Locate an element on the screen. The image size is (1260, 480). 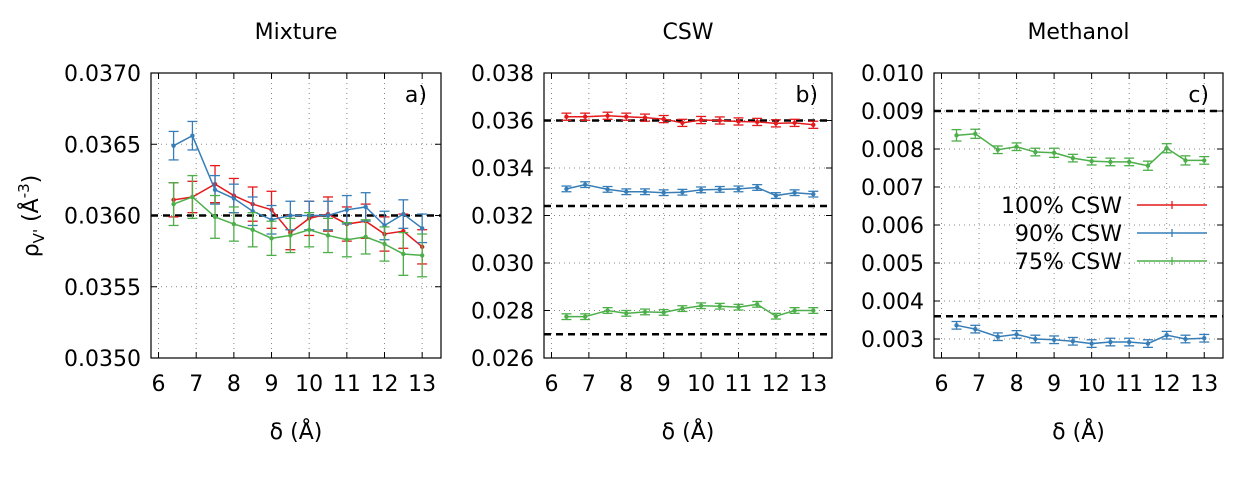
panel-label: c) is located at coordinates (1198, 95).